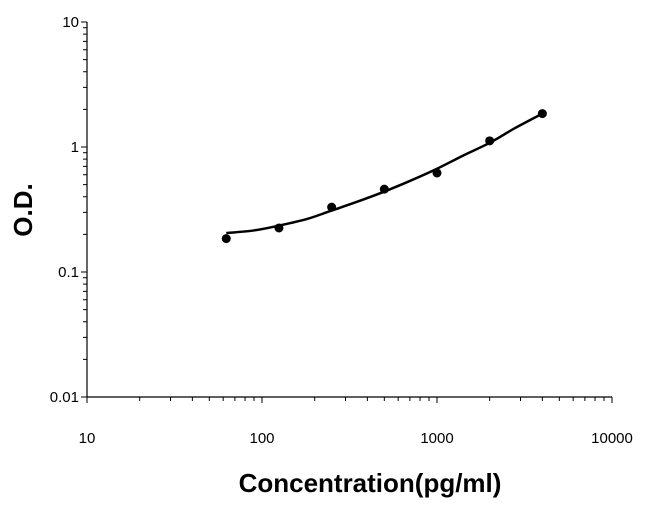 The height and width of the screenshot is (507, 650). Describe the element at coordinates (68, 272) in the screenshot. I see `y-tick-label: 0.1` at that location.